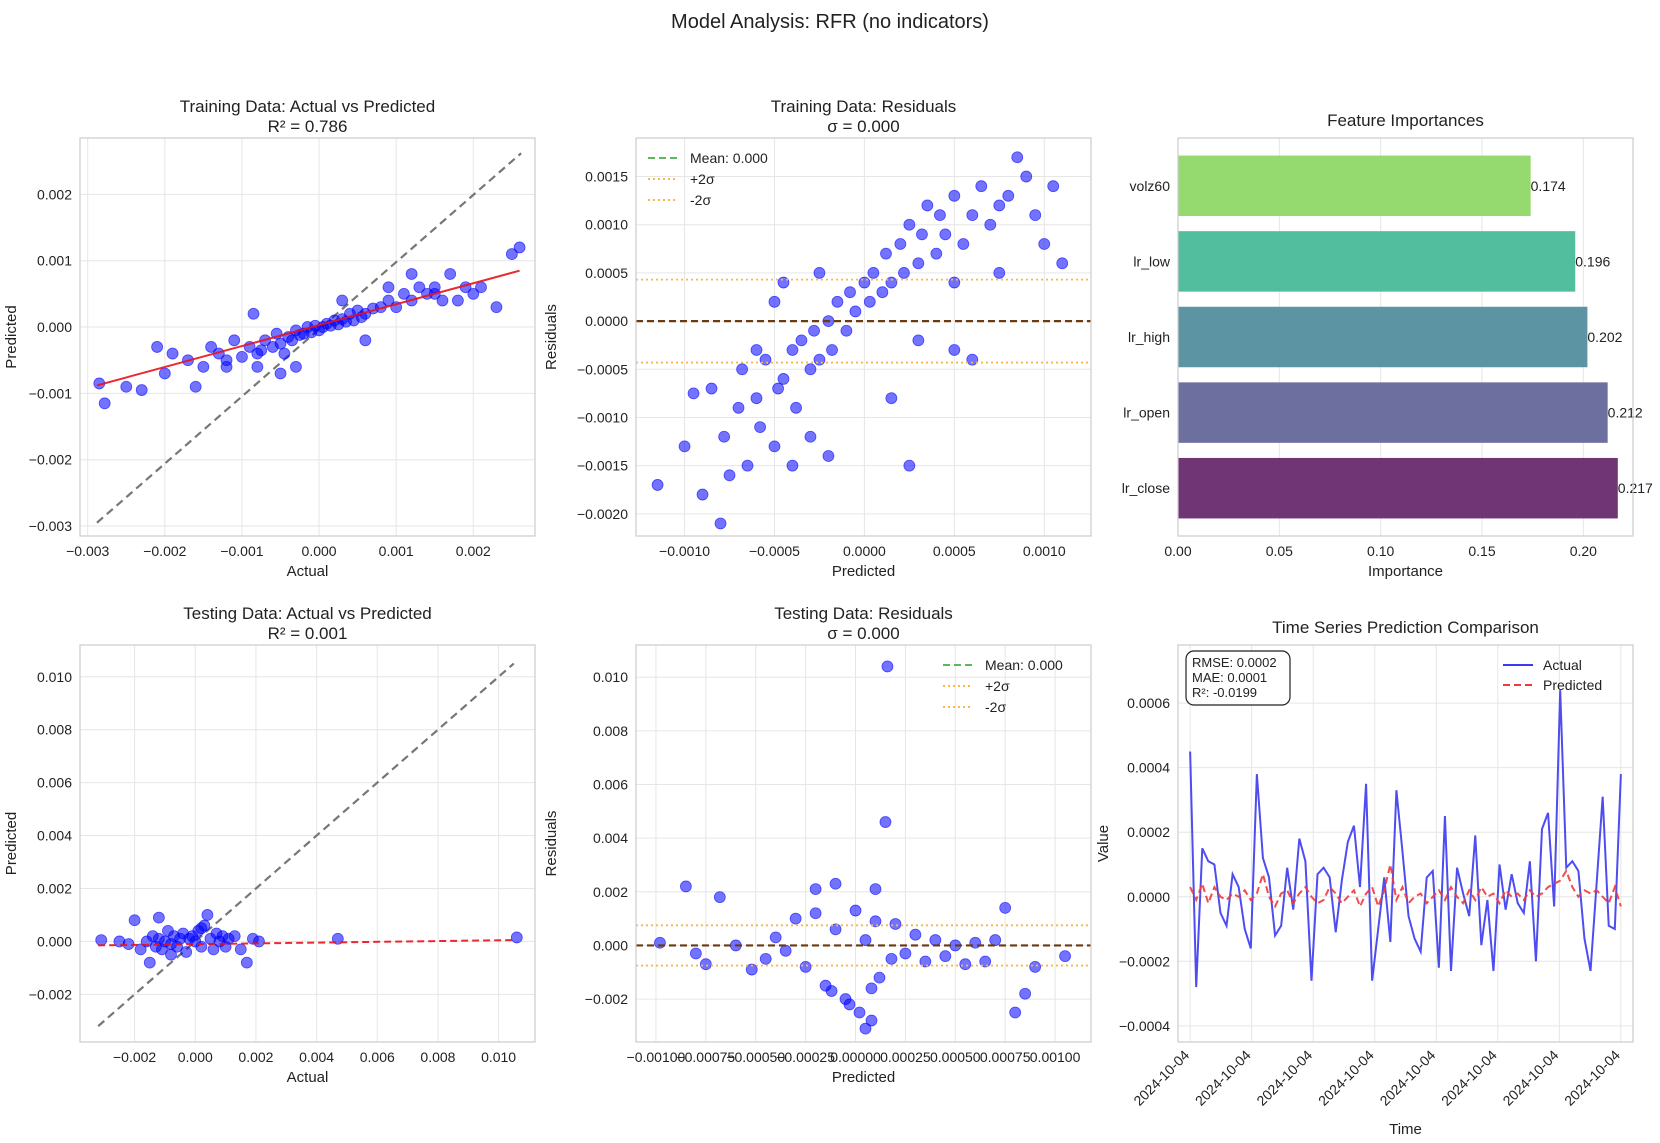 Image resolution: width=1660 pixels, height=1143 pixels. Describe the element at coordinates (307, 835) in the screenshot. I see `y-gridlines` at that location.